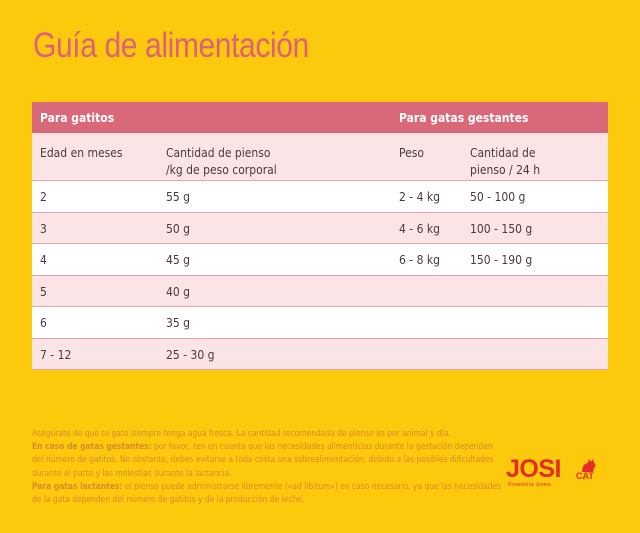  Describe the element at coordinates (221, 170) in the screenshot. I see `column-header-amount-line2: /kg de peso corporal` at that location.